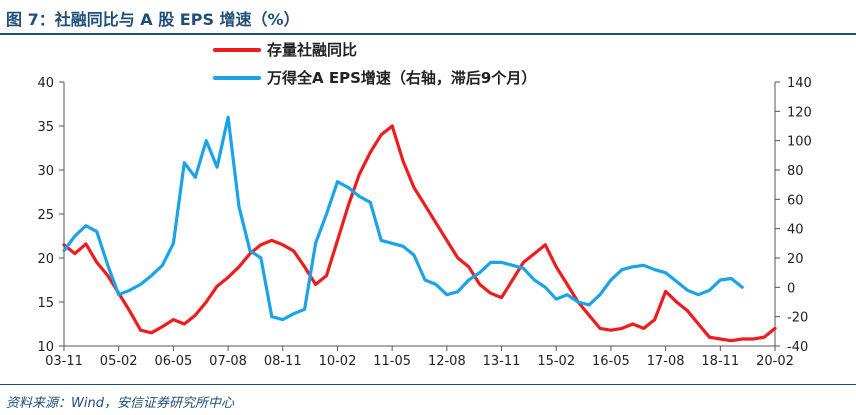  What do you see at coordinates (720, 361) in the screenshot?
I see `x-tick-label: 18-11` at bounding box center [720, 361].